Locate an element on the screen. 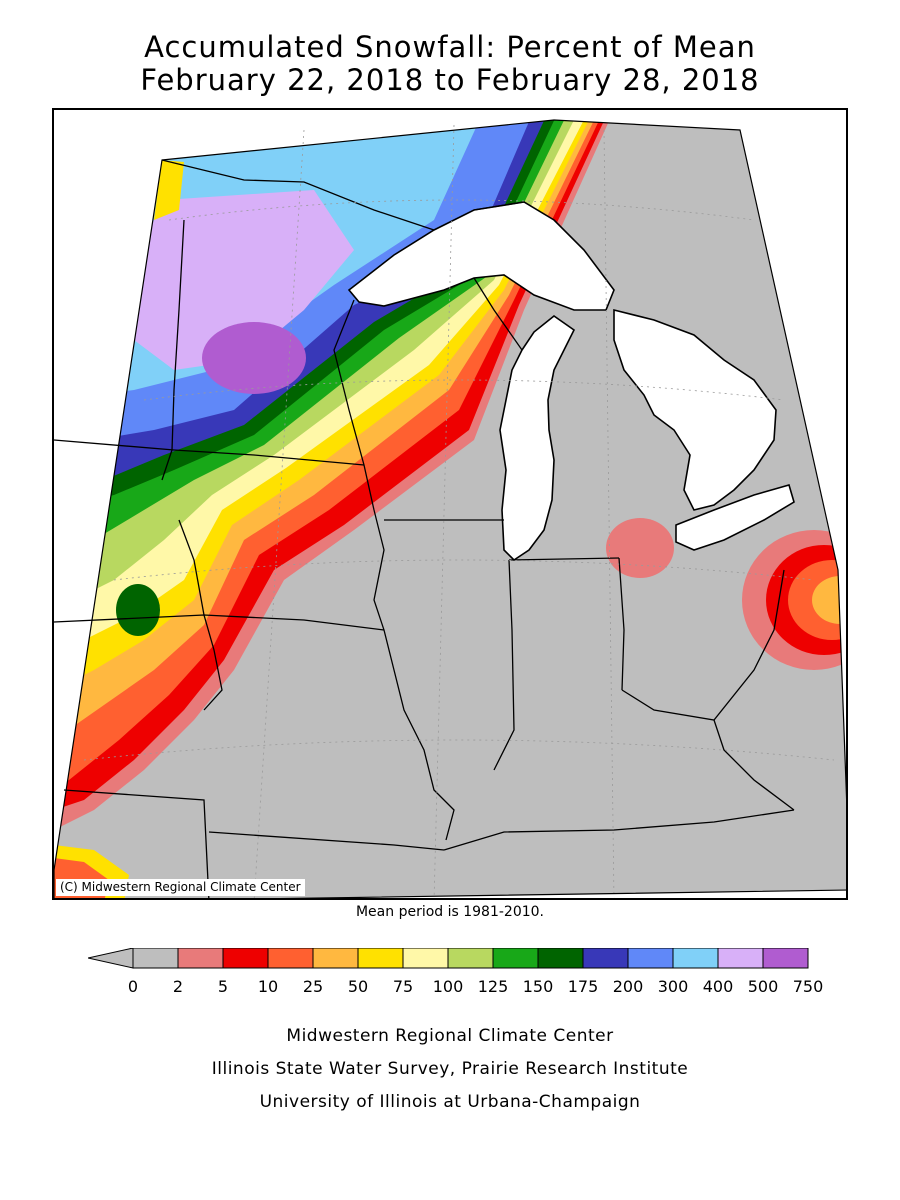 The image size is (900, 1200). legend-tick-label: 5 is located at coordinates (223, 986).